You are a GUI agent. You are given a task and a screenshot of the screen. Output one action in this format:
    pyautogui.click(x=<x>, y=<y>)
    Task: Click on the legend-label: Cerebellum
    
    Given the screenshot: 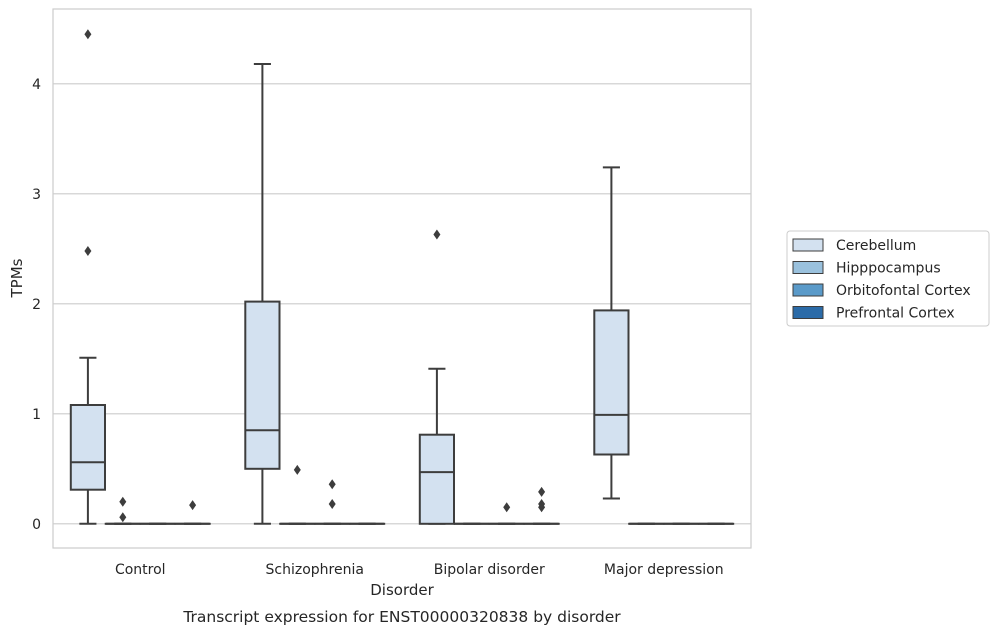 What is the action you would take?
    pyautogui.click(x=876, y=246)
    